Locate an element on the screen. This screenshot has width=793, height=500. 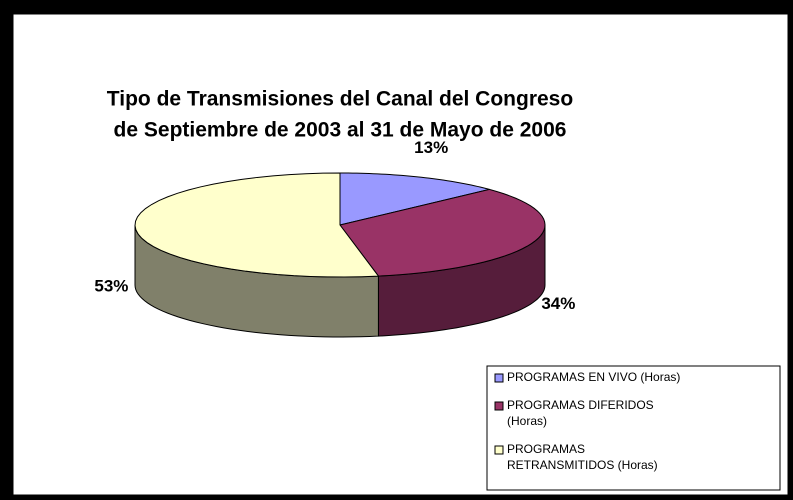
legend-line: (Horas) is located at coordinates (527, 421).